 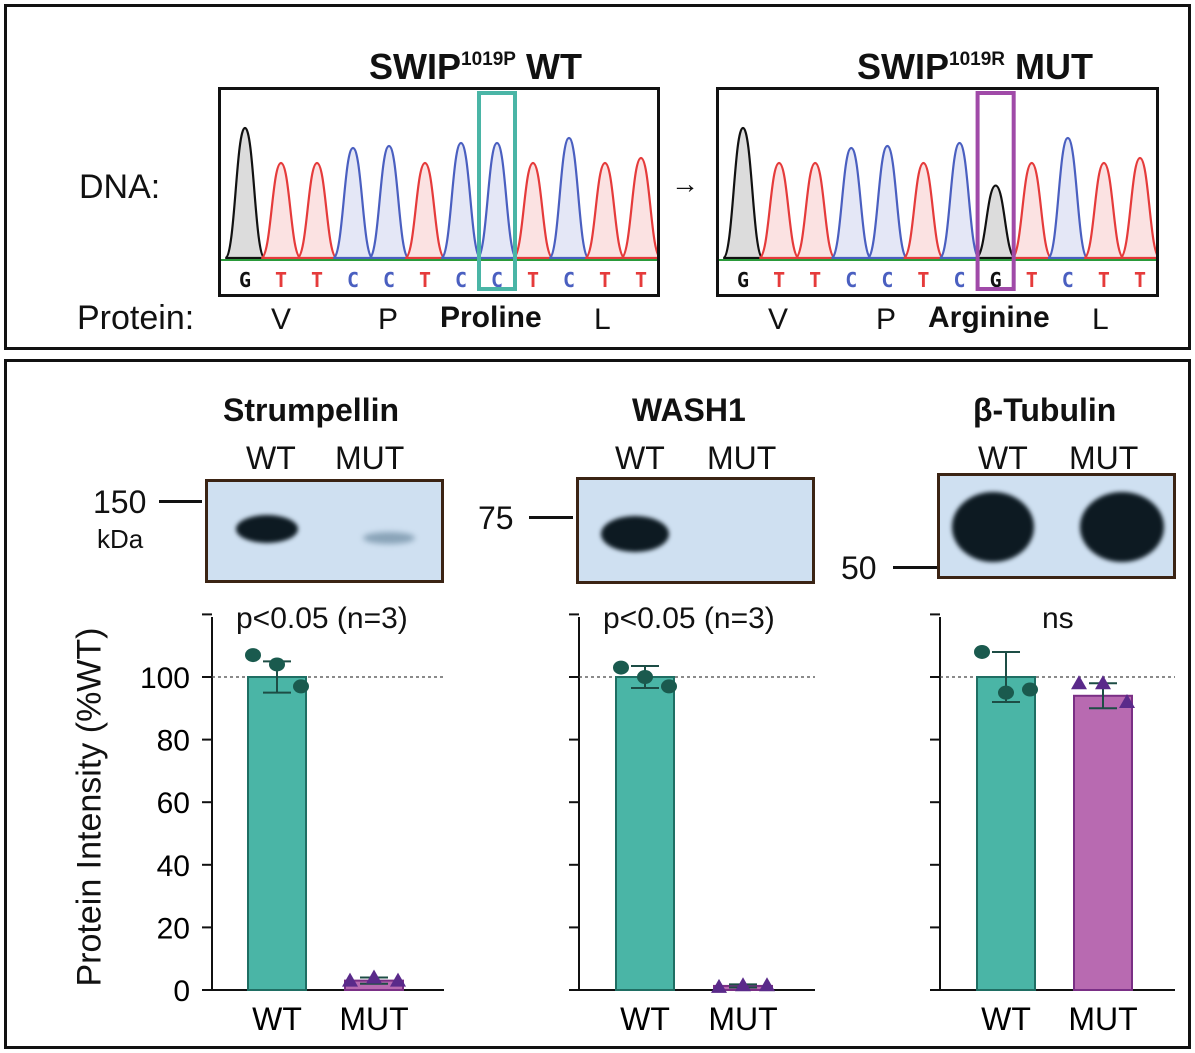 I want to click on tubulin-wt-band, so click(x=993, y=527).